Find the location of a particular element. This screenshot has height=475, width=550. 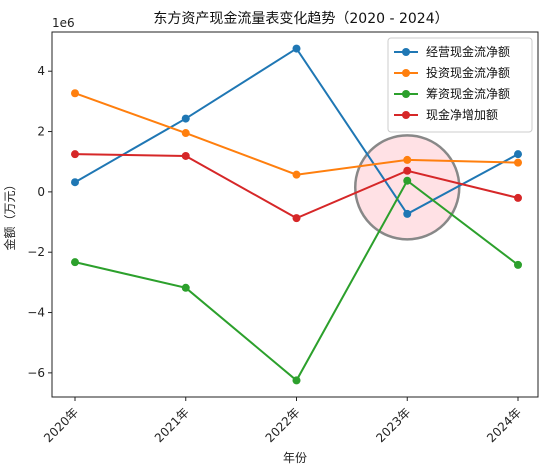

legend-label: 经营现金流净额 is located at coordinates (468, 51).